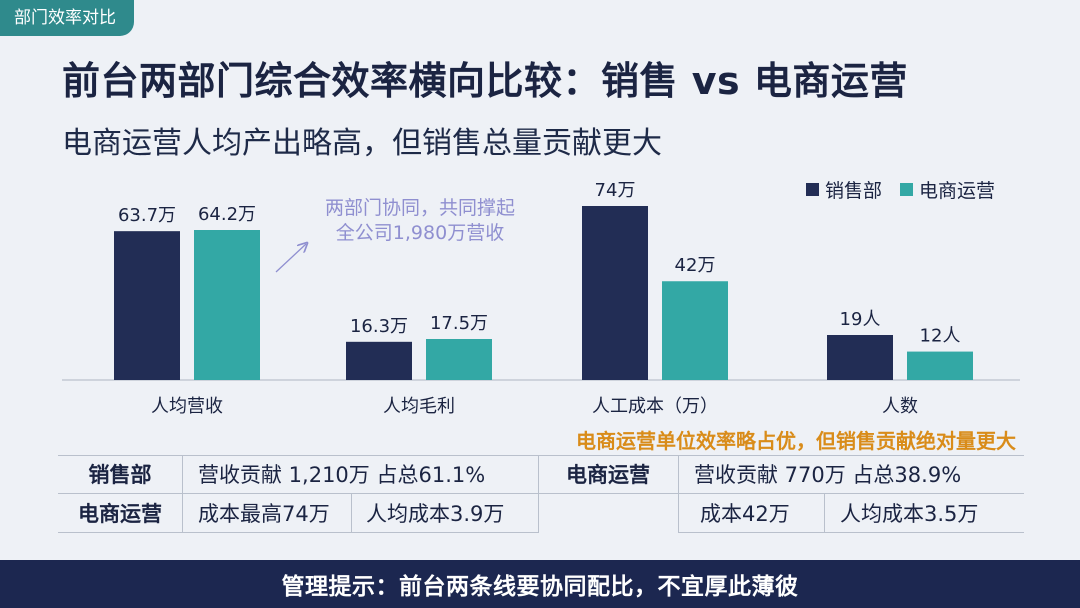  Describe the element at coordinates (957, 191) in the screenshot. I see `legend-label-ecom: 电商运营` at that location.